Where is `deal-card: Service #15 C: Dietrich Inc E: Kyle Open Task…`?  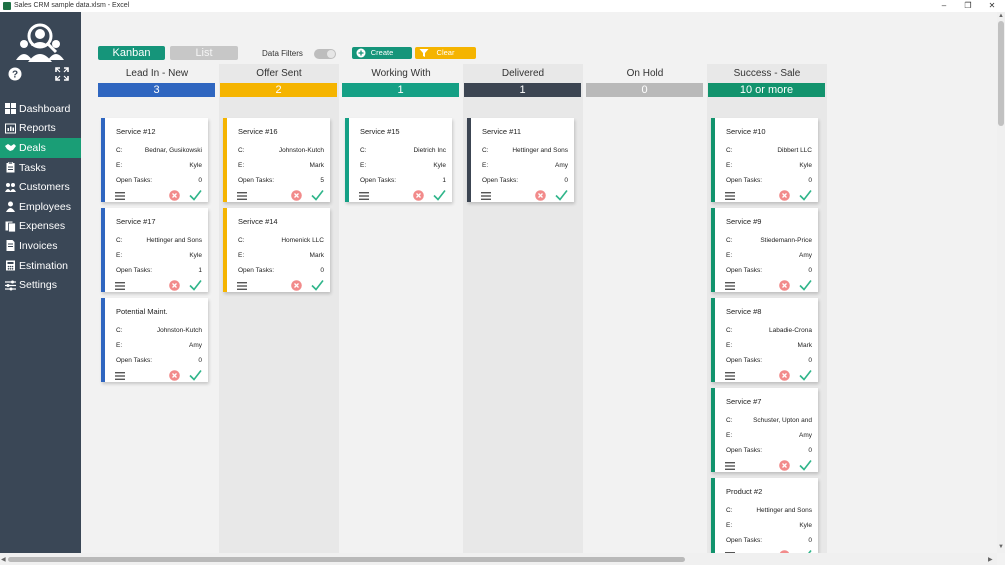
deal-card: Service #15 C: Dietrich Inc E: Kyle Open Task… is located at coordinates (398, 160).